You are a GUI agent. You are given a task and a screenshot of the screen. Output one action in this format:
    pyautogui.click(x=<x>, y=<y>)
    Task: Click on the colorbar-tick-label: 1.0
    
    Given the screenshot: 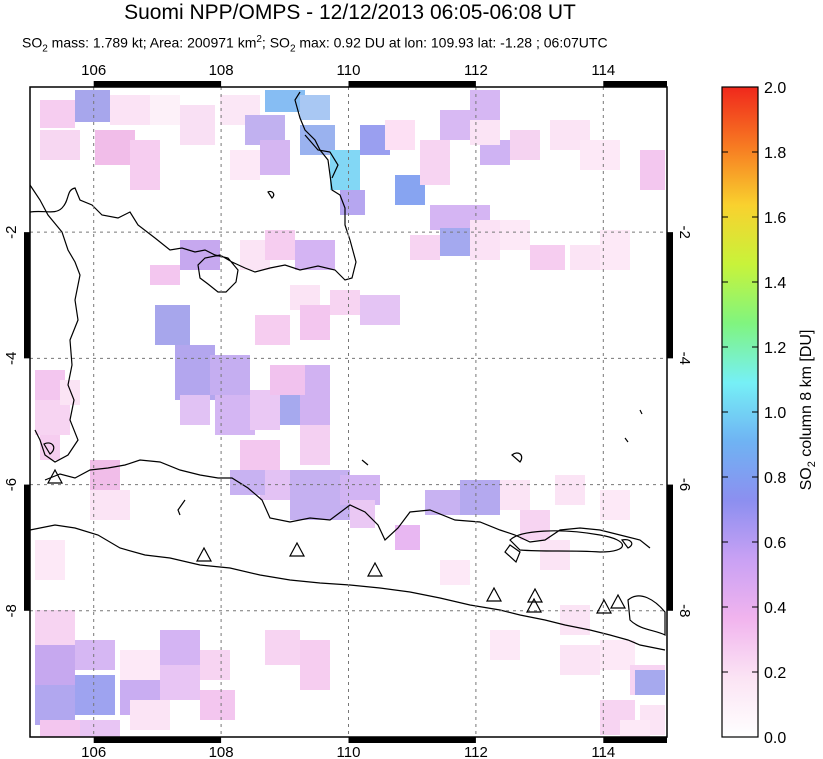 What is the action you would take?
    pyautogui.click(x=775, y=413)
    